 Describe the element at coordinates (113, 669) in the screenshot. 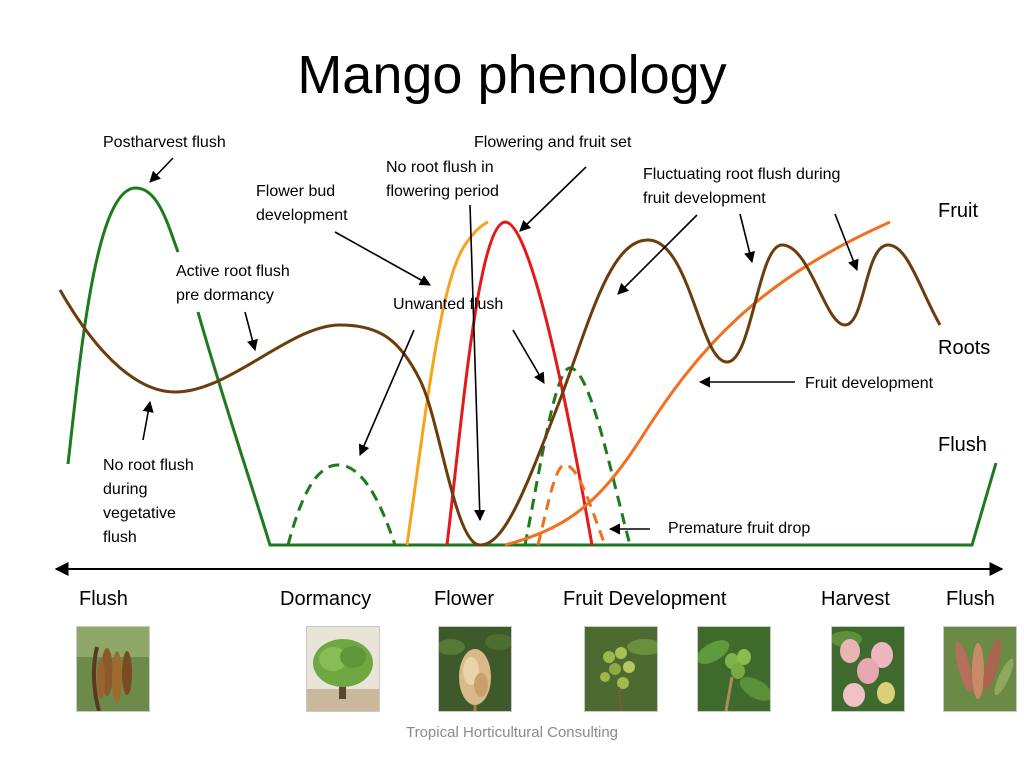

I see `brown-leaf-flush-photo-icon` at that location.